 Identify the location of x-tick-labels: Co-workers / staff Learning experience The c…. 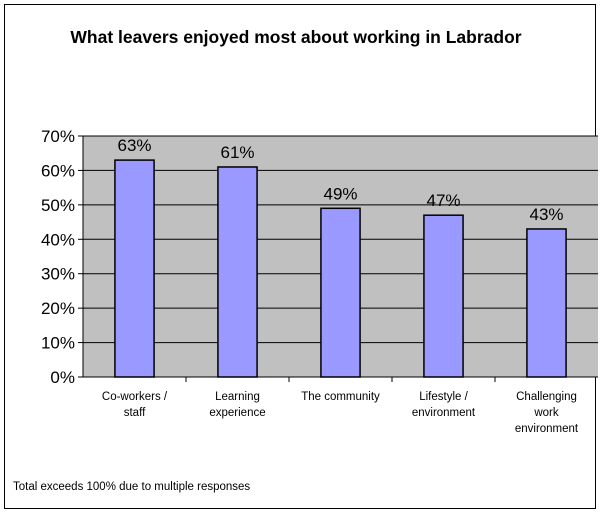
(340, 413).